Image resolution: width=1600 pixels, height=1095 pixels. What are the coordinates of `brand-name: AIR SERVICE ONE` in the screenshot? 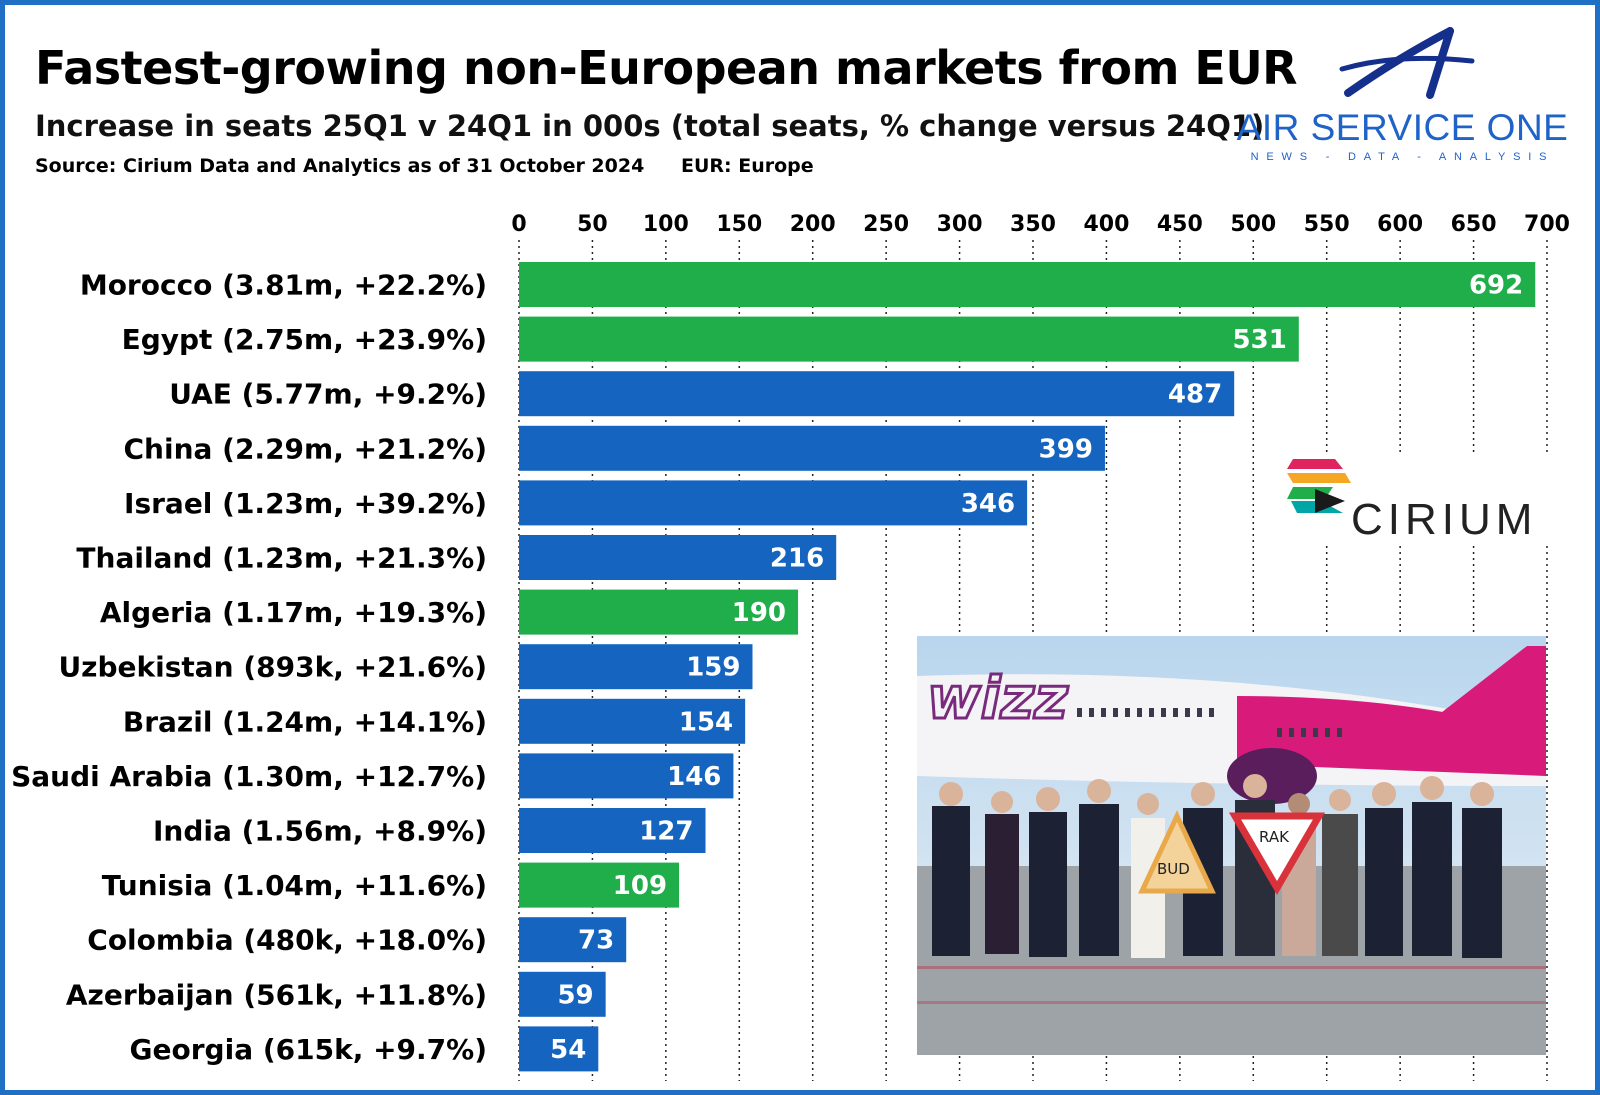 It's located at (1402, 127).